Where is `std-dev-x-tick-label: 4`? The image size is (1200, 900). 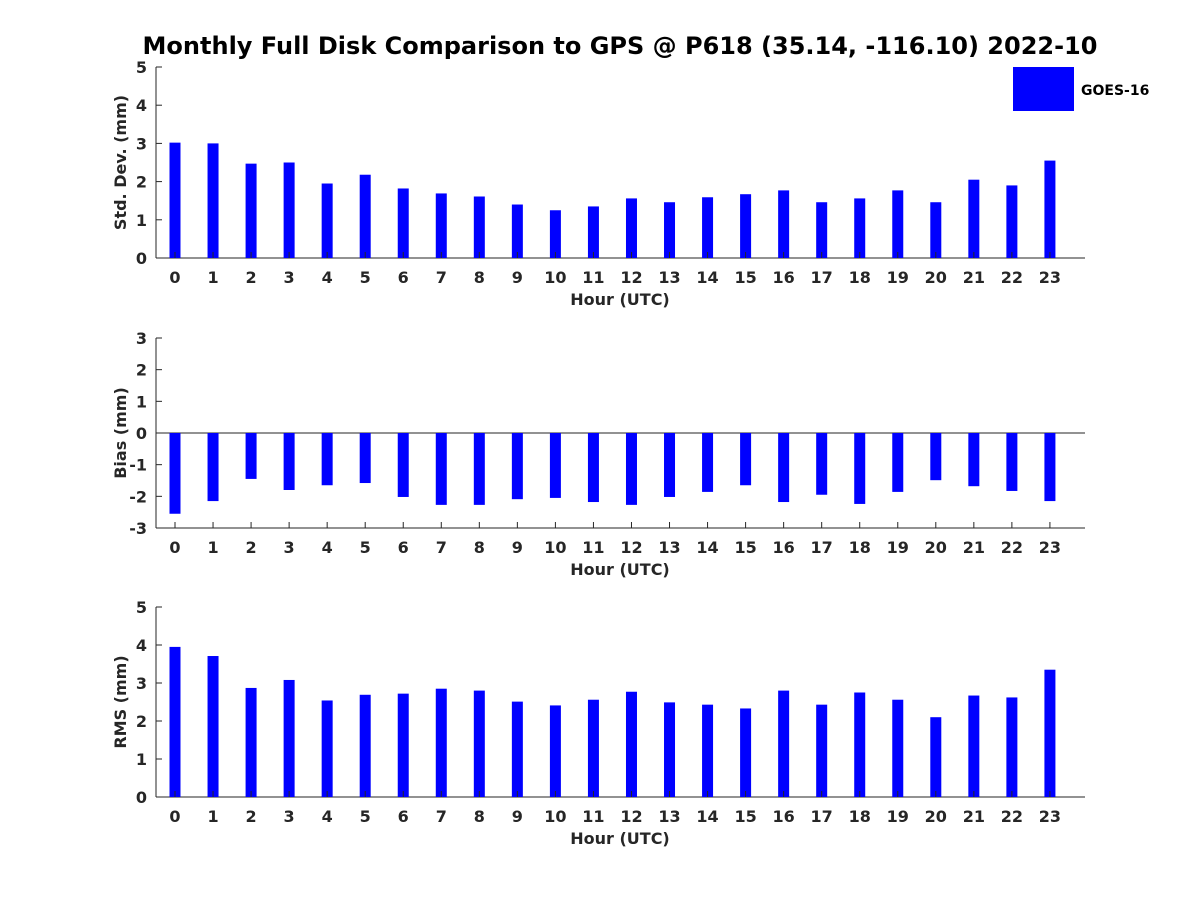 std-dev-x-tick-label: 4 is located at coordinates (327, 277).